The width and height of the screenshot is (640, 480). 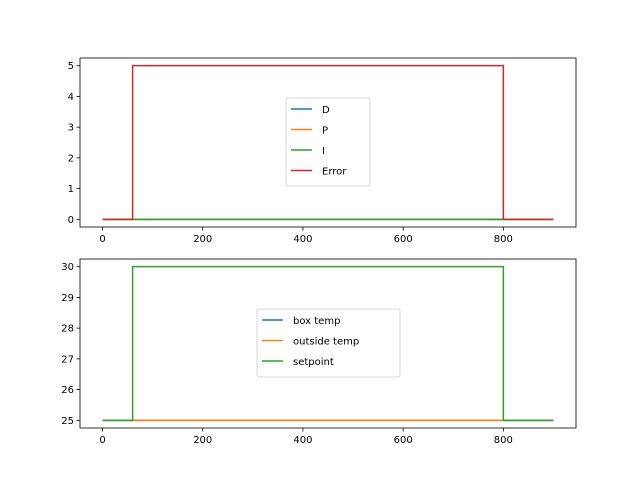 I want to click on legend: DPI Error, so click(x=328, y=142).